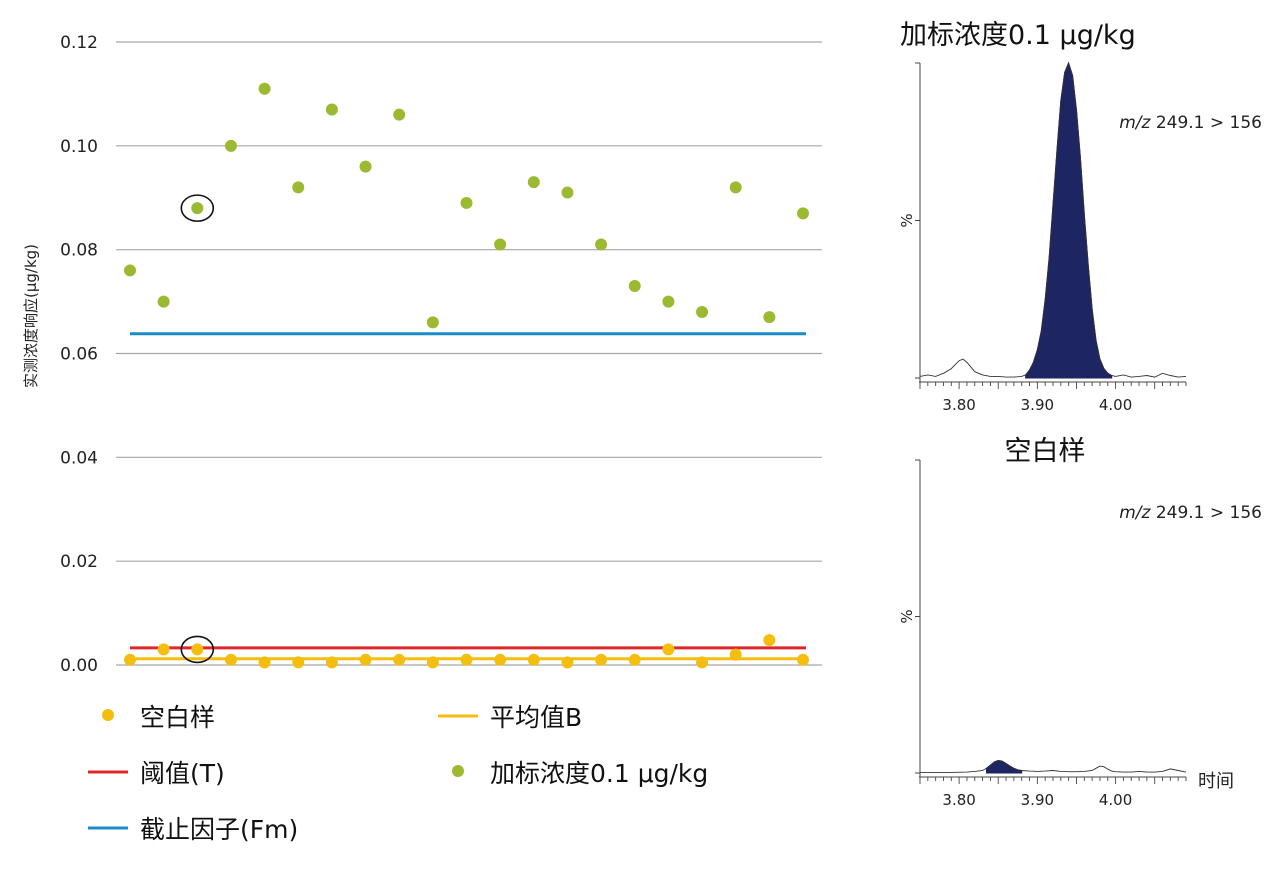 This screenshot has height=871, width=1280. What do you see at coordinates (79, 666) in the screenshot?
I see `y-tick-label: 0.00` at bounding box center [79, 666].